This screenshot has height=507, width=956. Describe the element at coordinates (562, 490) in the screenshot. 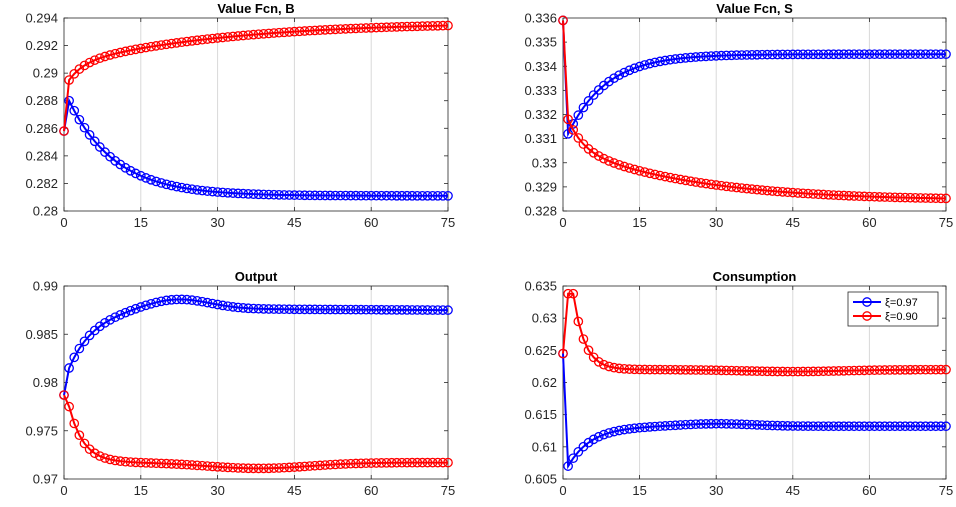

I see `x-tick-label: 0` at that location.